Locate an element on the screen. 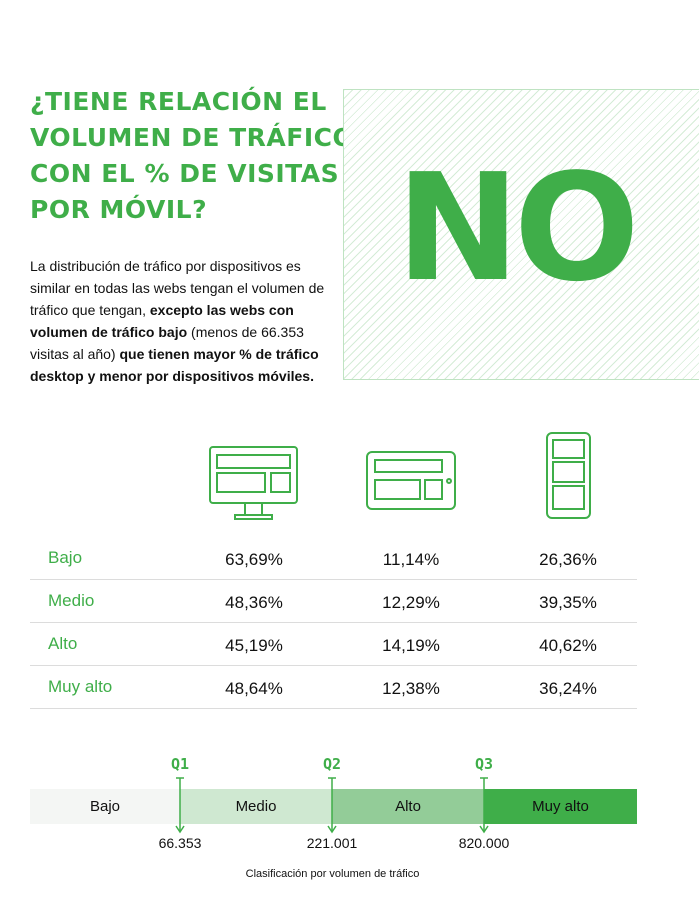 The height and width of the screenshot is (901, 699). title-line: ¿Tiene relación el is located at coordinates (178, 101).